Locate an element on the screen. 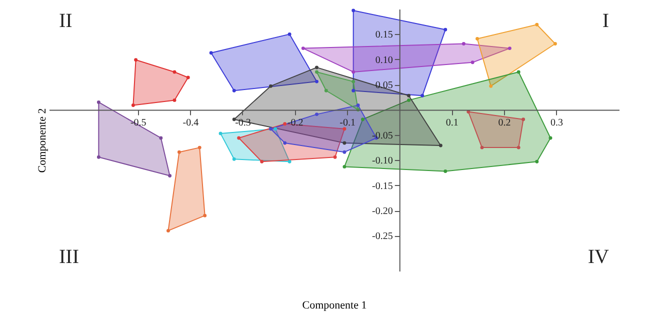 The image size is (646, 322). y-axis-title: Componente 2 is located at coordinates (42, 140).